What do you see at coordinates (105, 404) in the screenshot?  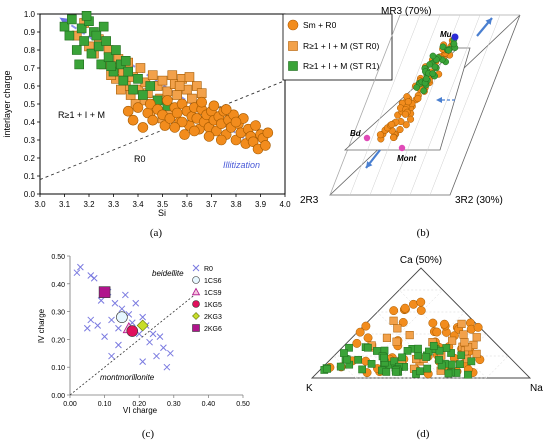 I see `x-tick-label: 0.10` at bounding box center [105, 404].